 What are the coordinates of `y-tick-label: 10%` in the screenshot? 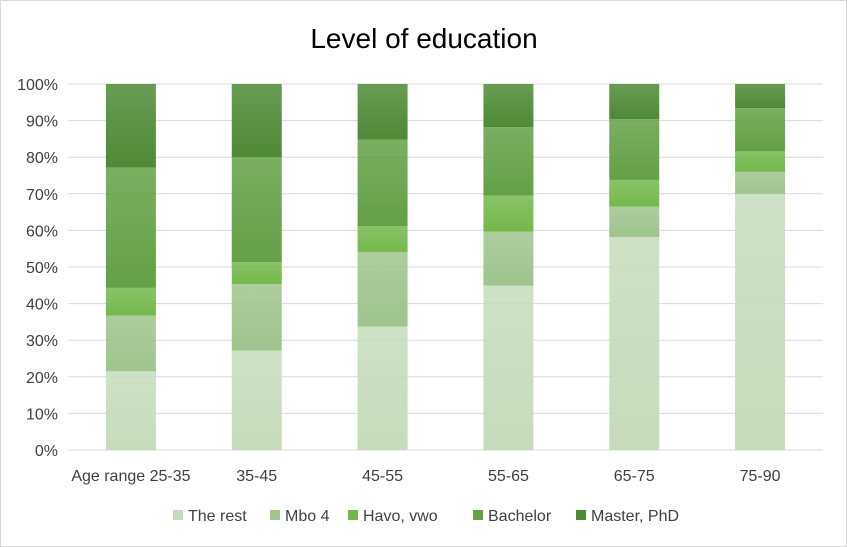 It's located at (42, 414).